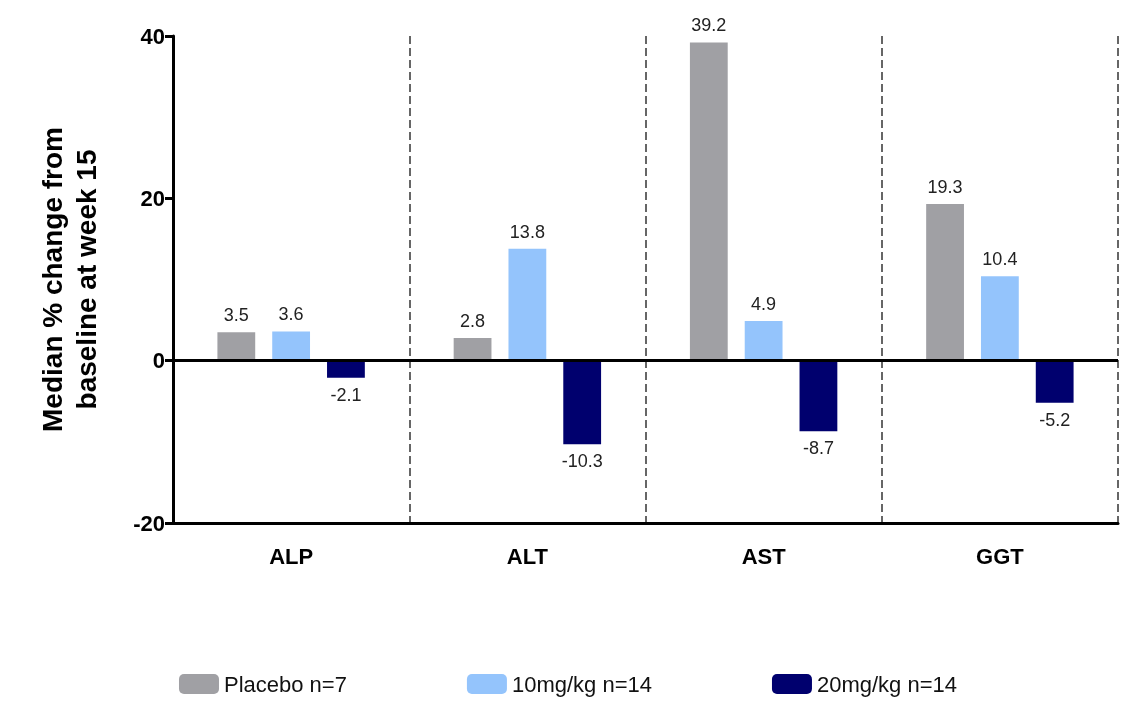 The height and width of the screenshot is (715, 1138). Describe the element at coordinates (152, 198) in the screenshot. I see `y-tick-label: 20` at that location.